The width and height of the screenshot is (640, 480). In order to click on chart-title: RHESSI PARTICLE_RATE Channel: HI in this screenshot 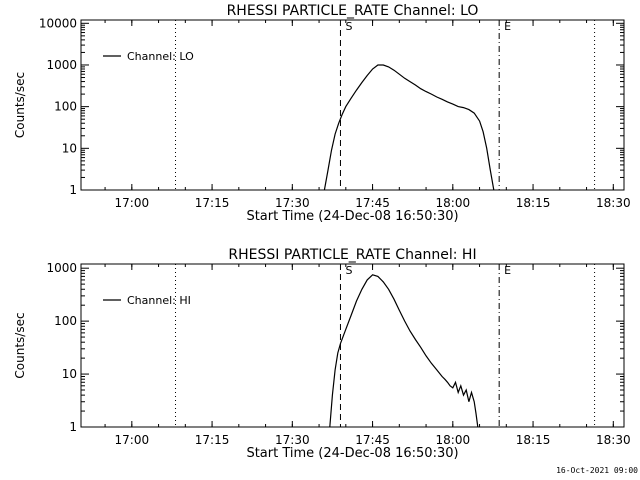, I will do `click(352, 255)`.